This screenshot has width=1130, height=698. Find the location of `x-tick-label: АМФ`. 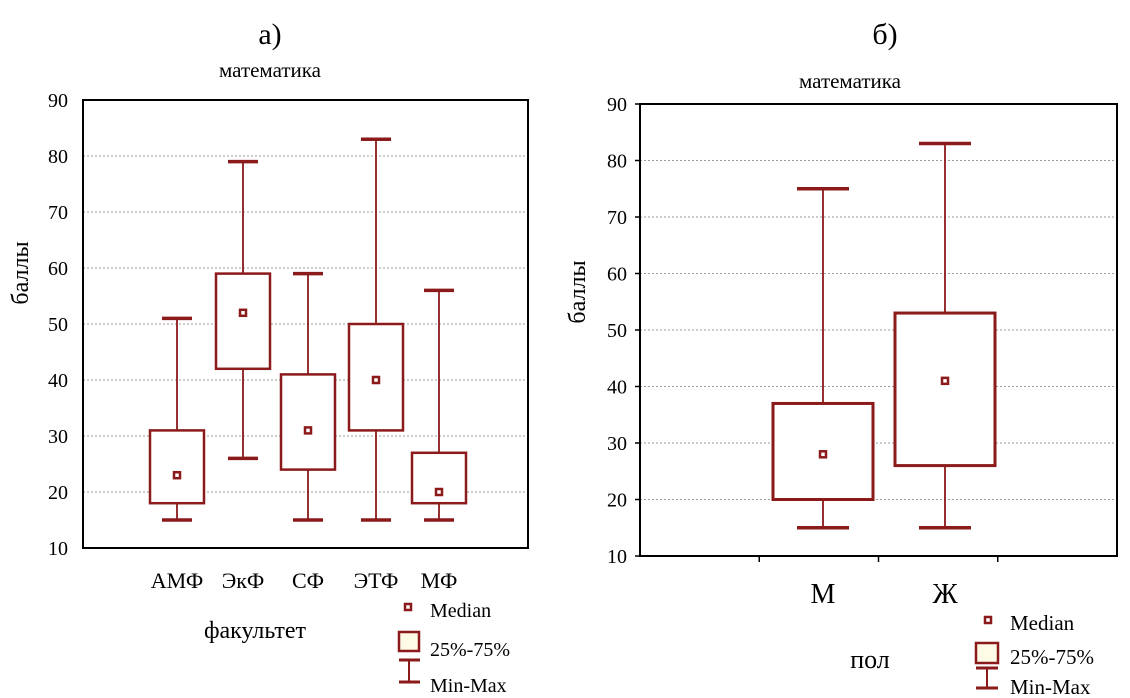

x-tick-label: АМФ is located at coordinates (177, 580).